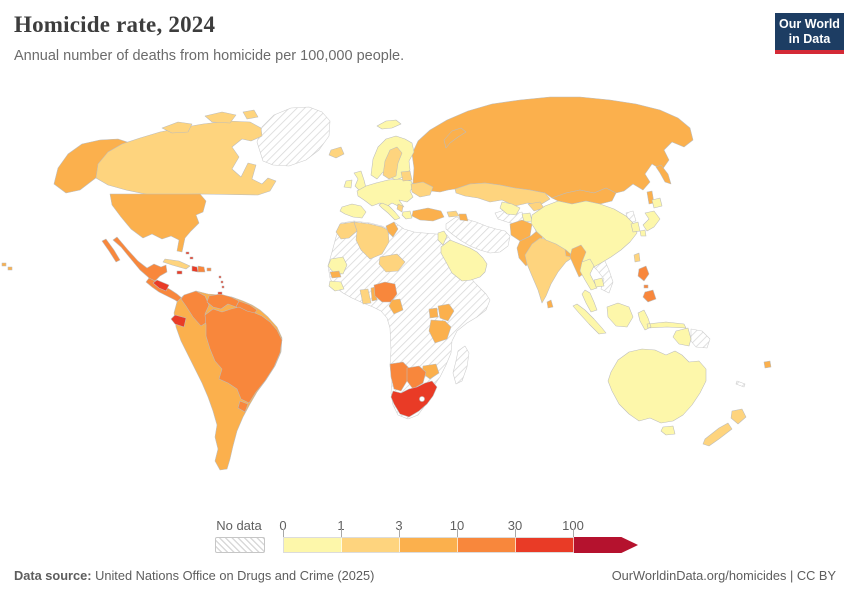 This screenshot has width=850, height=600. I want to click on region-hawaii, so click(7, 266).